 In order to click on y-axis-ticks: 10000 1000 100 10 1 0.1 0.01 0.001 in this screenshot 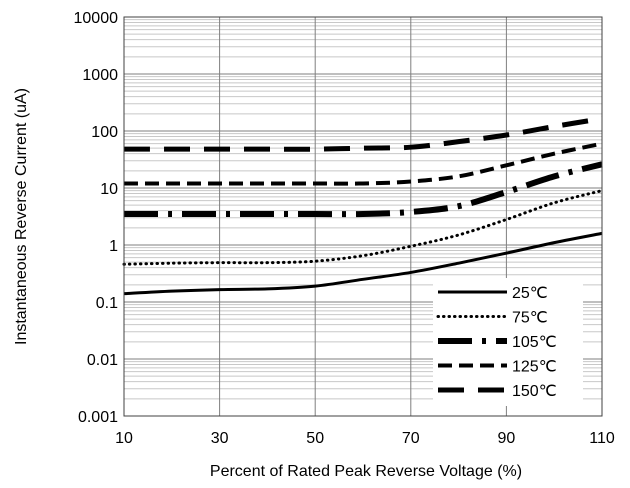, I will do `click(96, 218)`.